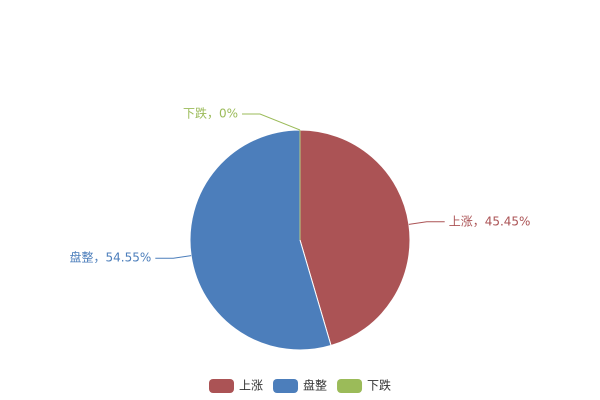 Image resolution: width=600 pixels, height=400 pixels. What do you see at coordinates (315, 385) in the screenshot?
I see `legend-label: 盘整` at bounding box center [315, 385].